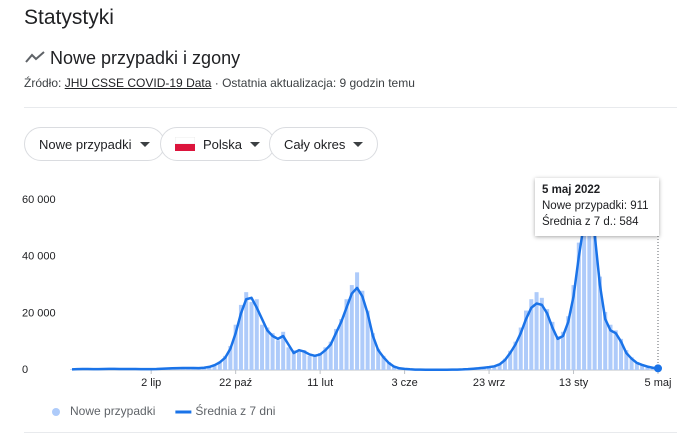  Describe the element at coordinates (235, 410) in the screenshot. I see `legend-label: Średnia z 7 dni` at that location.